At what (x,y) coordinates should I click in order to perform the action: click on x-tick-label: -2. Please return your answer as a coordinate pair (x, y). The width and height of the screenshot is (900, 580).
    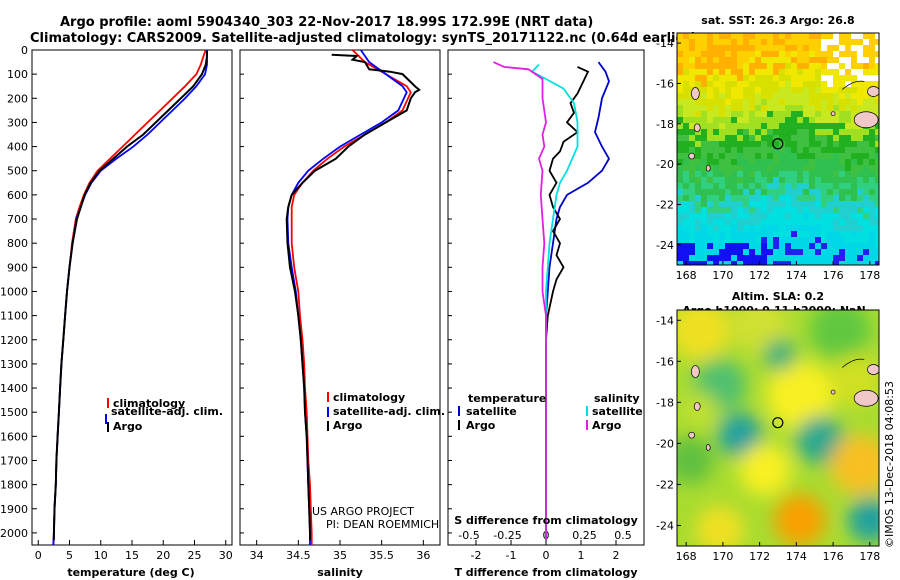
    Looking at the image, I should click on (476, 555).